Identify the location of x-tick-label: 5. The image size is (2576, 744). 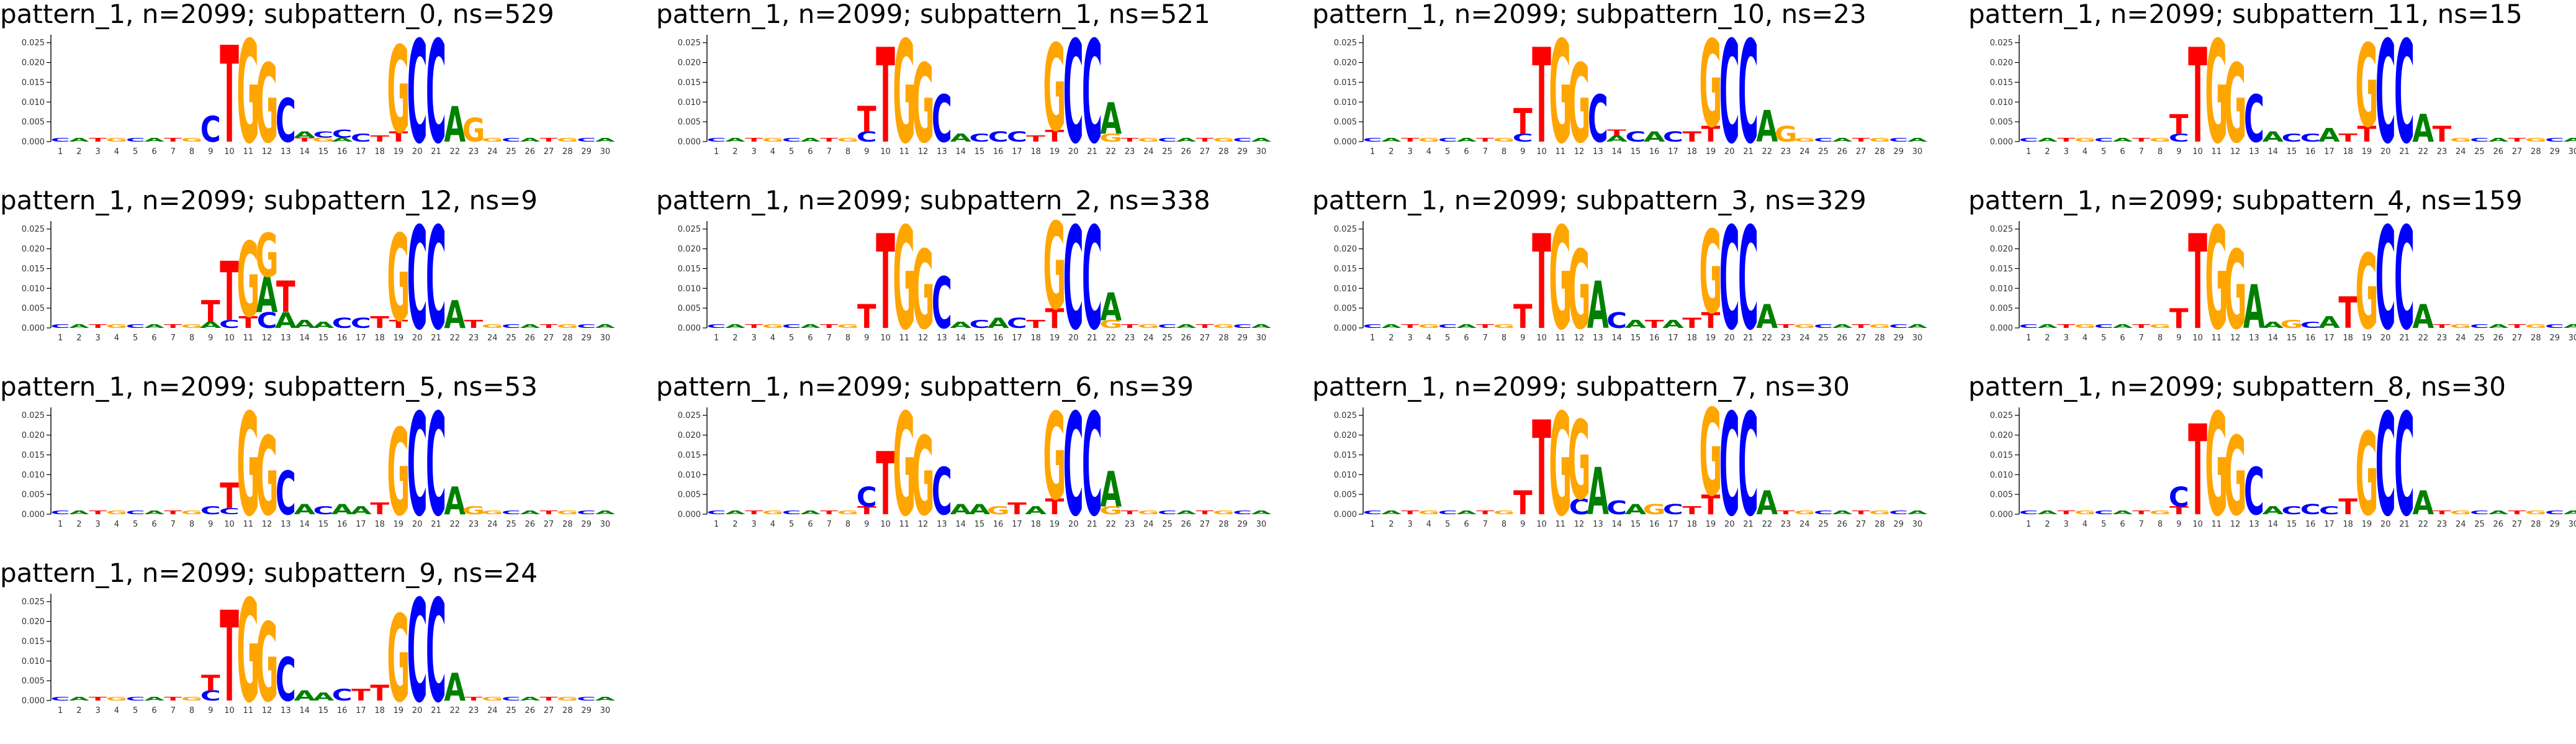
(2103, 338).